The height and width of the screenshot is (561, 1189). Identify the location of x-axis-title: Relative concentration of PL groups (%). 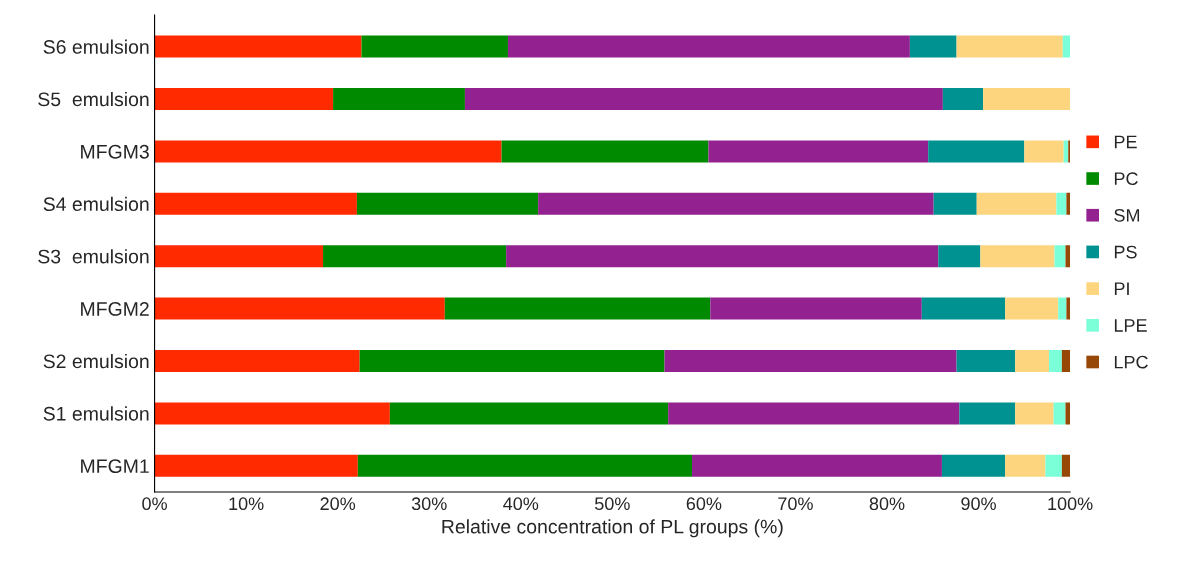
(612, 528).